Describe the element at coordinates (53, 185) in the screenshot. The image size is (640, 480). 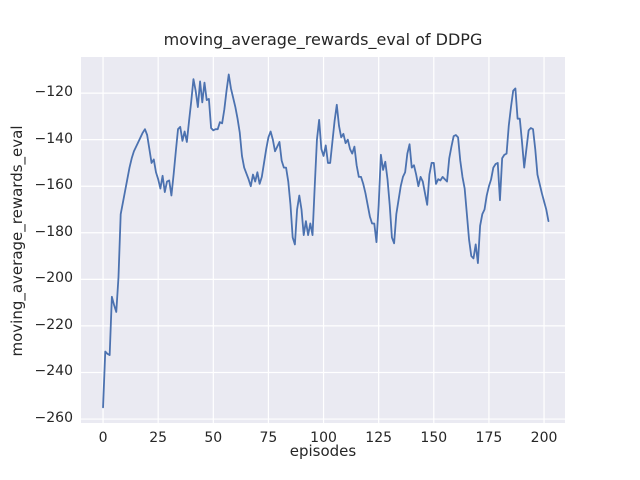
I see `y-tick-label: −160` at that location.